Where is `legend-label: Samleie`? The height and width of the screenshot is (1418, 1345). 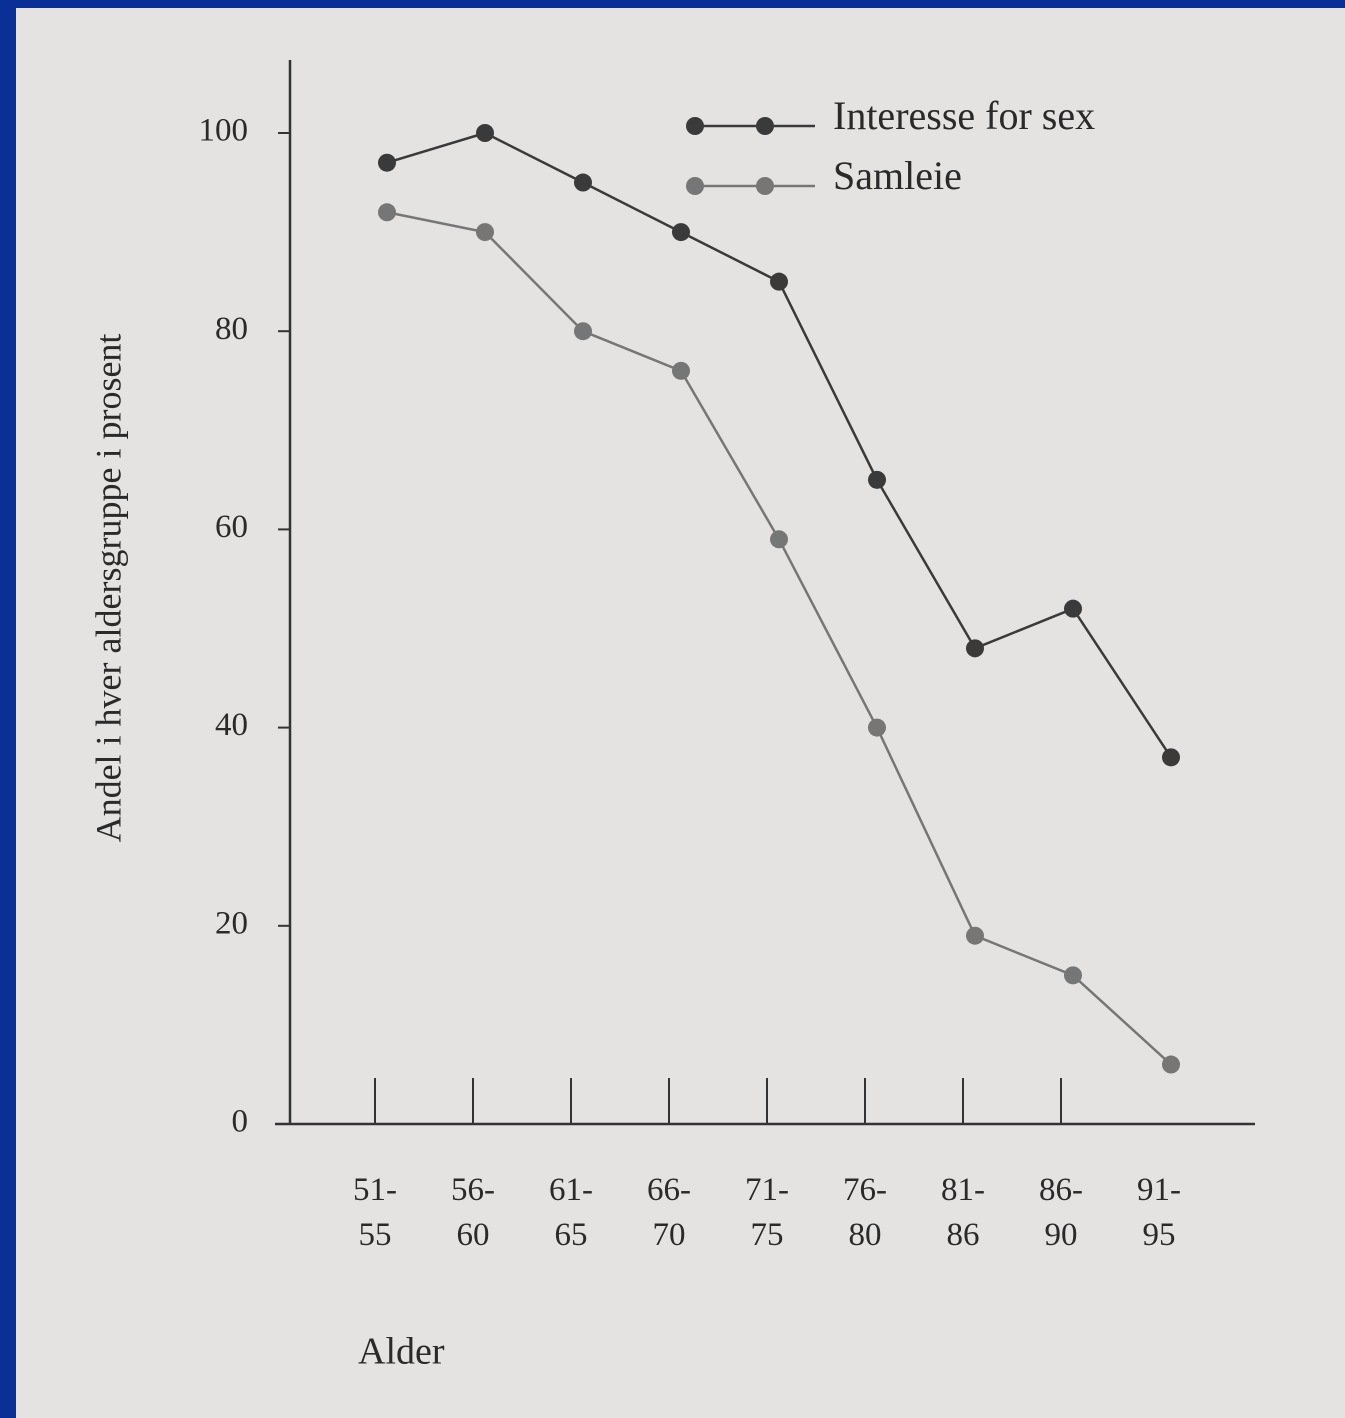 legend-label: Samleie is located at coordinates (897, 175).